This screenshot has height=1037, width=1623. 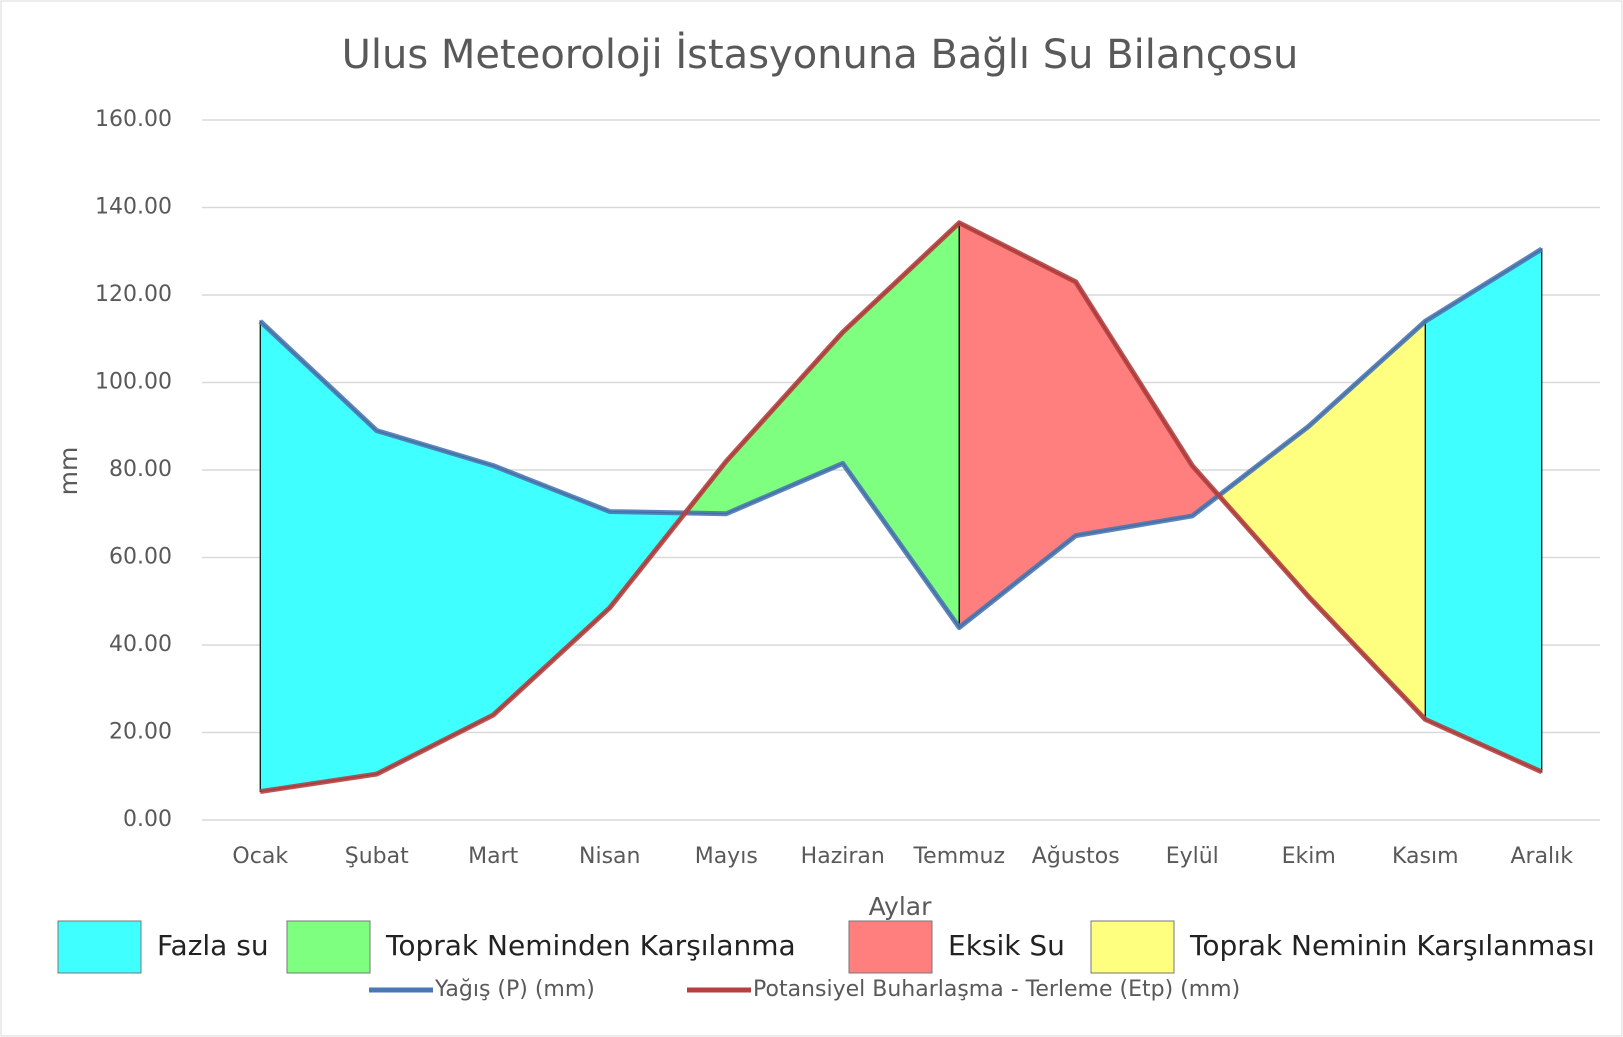 I want to click on legend-label: Fazla su, so click(x=213, y=945).